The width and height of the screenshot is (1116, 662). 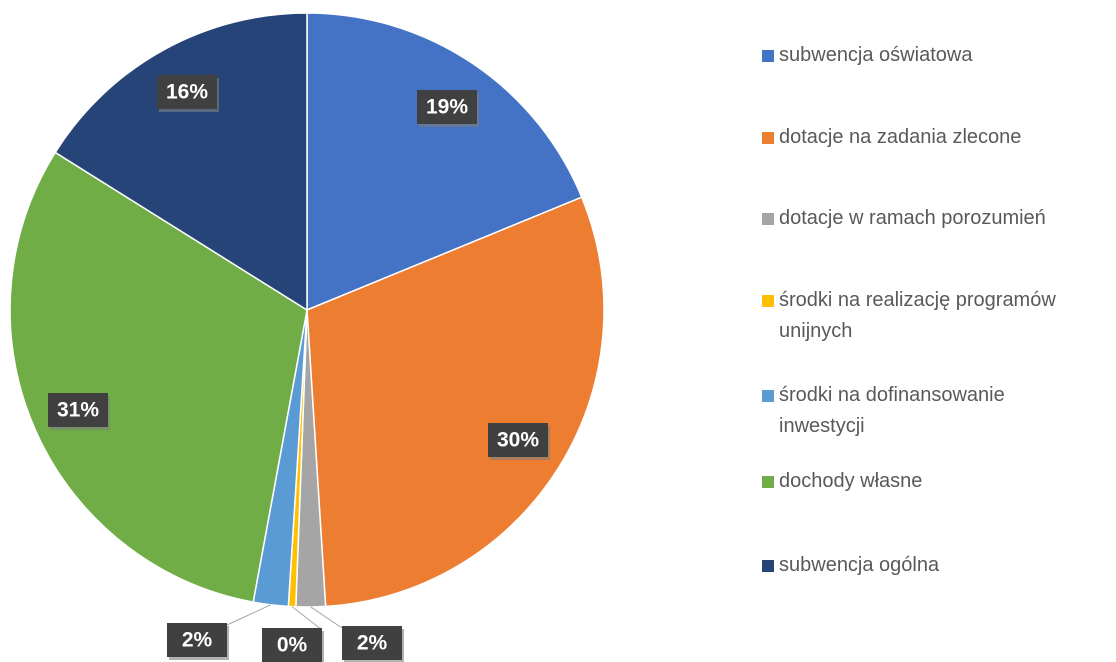 What do you see at coordinates (912, 218) in the screenshot?
I see `legend-label: dotacje w ramach porozumień` at bounding box center [912, 218].